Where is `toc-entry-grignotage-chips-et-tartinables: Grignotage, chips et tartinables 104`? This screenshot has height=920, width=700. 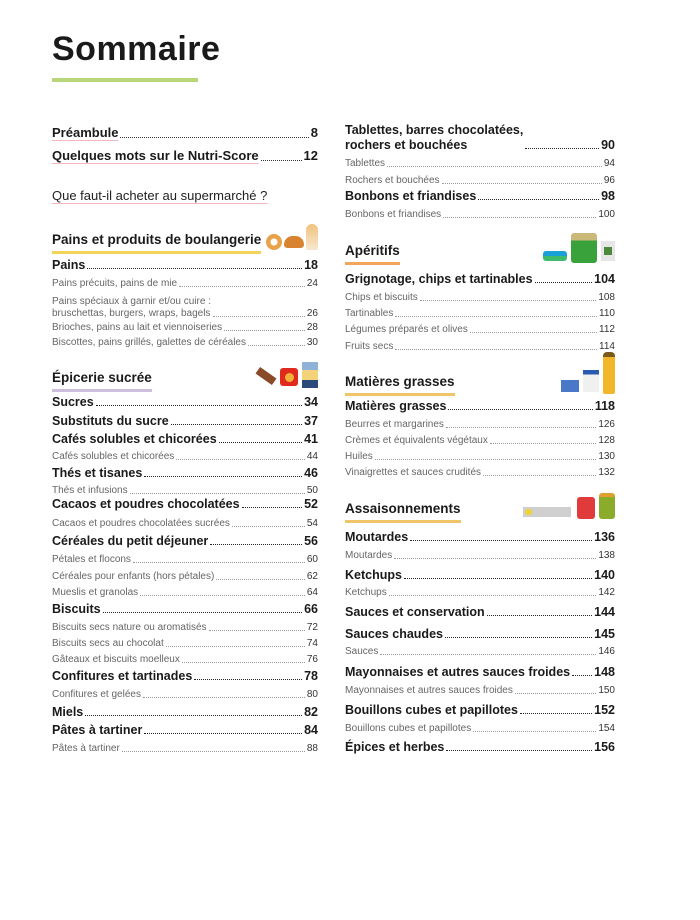
toc-entry-grignotage-chips-et-tartinables: Grignotage, chips et tartinables 104 is located at coordinates (480, 279).